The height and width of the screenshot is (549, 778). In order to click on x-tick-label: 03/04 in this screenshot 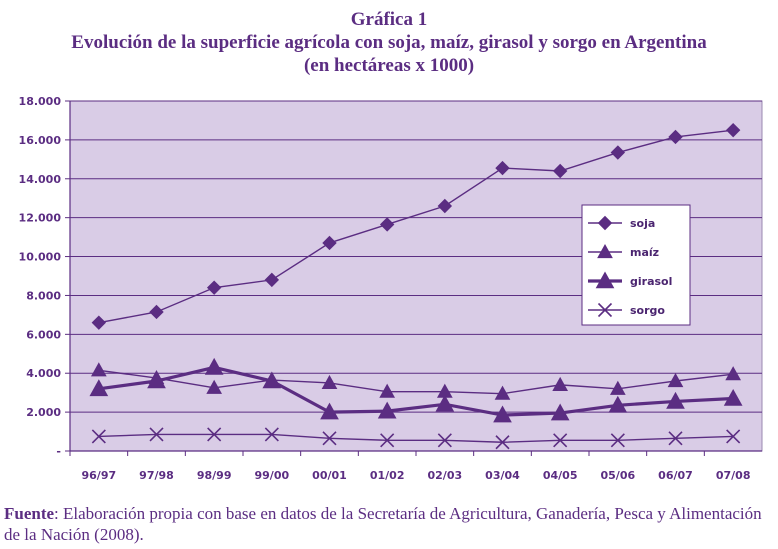, I will do `click(502, 475)`.